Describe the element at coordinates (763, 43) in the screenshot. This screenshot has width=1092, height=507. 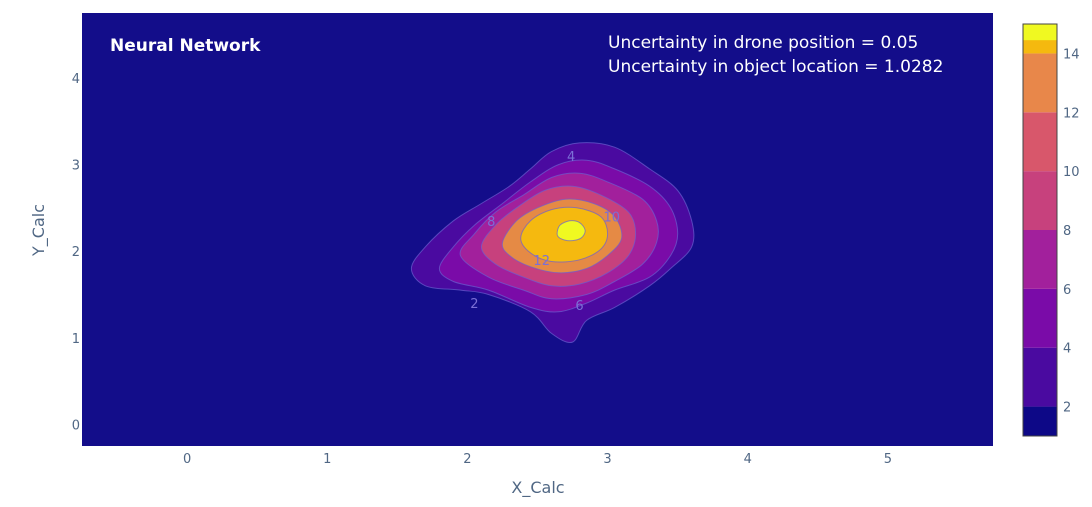
I see `drone-uncertainty-annotation: Uncertainty in drone position = 0.05` at that location.